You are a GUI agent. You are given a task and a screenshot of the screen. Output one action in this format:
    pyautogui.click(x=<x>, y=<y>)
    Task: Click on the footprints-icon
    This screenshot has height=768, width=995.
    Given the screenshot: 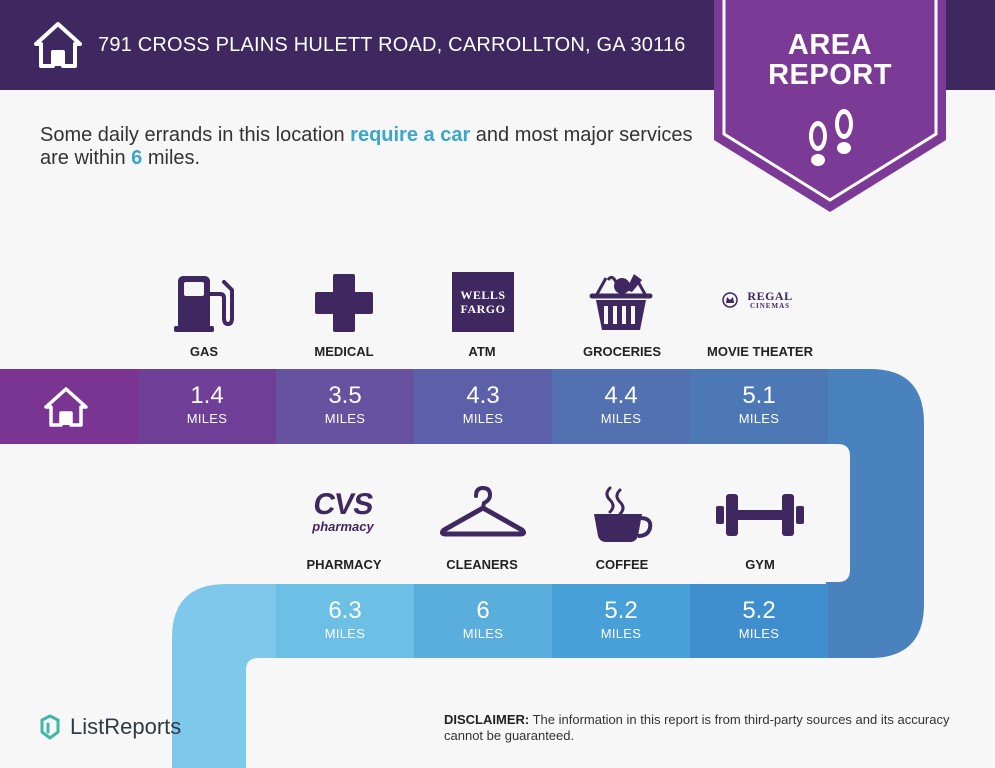 What is the action you would take?
    pyautogui.click(x=831, y=137)
    